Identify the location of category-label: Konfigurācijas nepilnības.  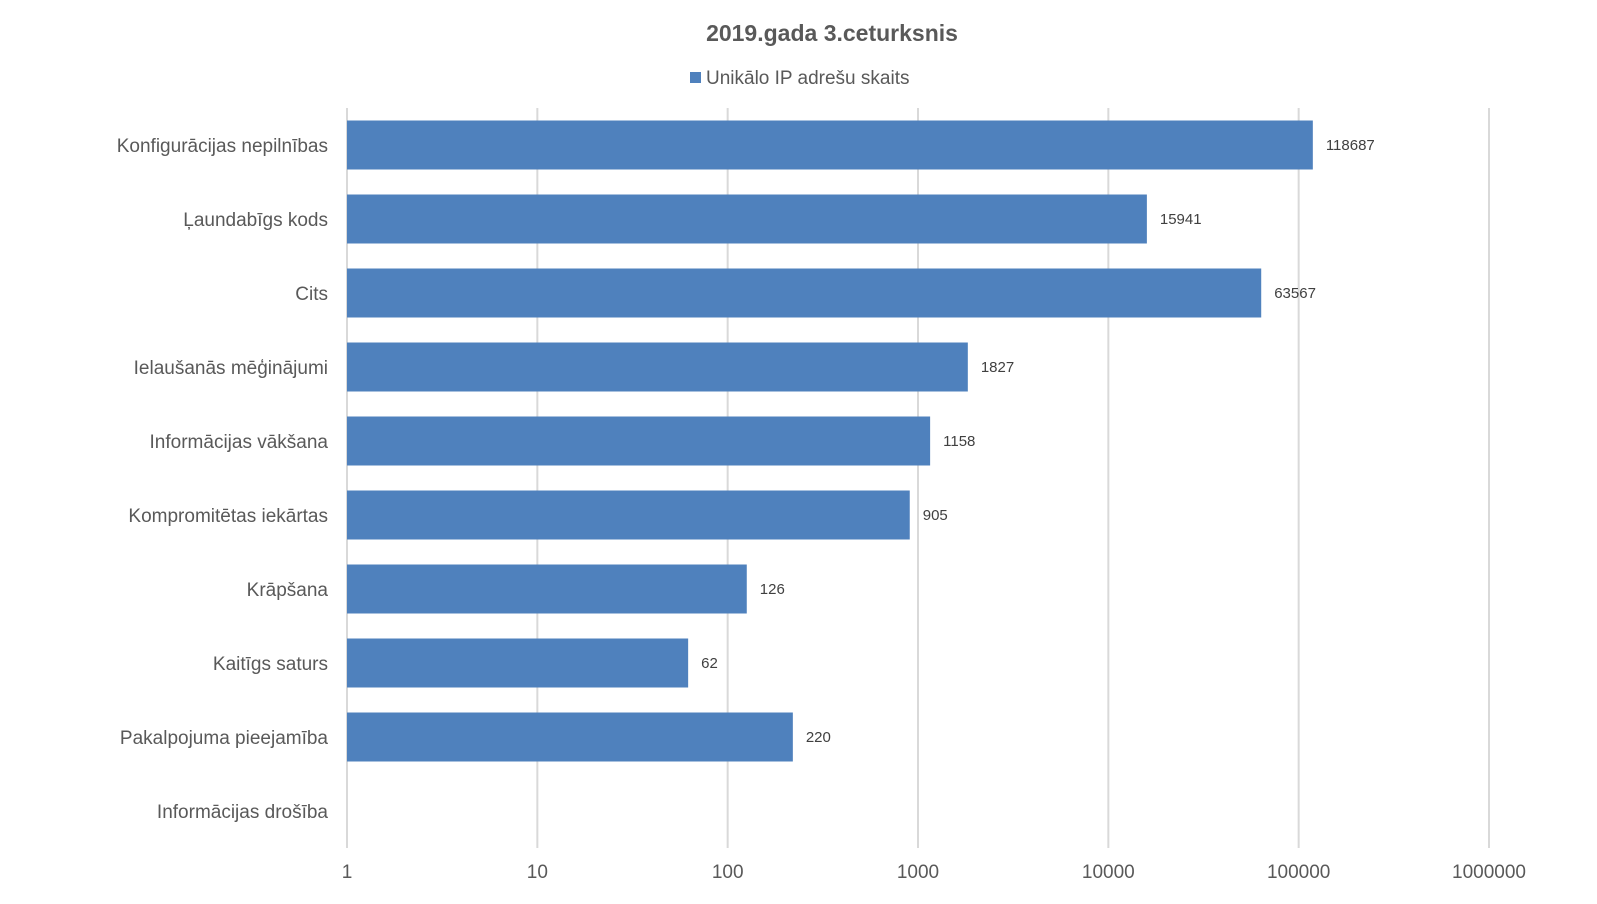
(222, 146).